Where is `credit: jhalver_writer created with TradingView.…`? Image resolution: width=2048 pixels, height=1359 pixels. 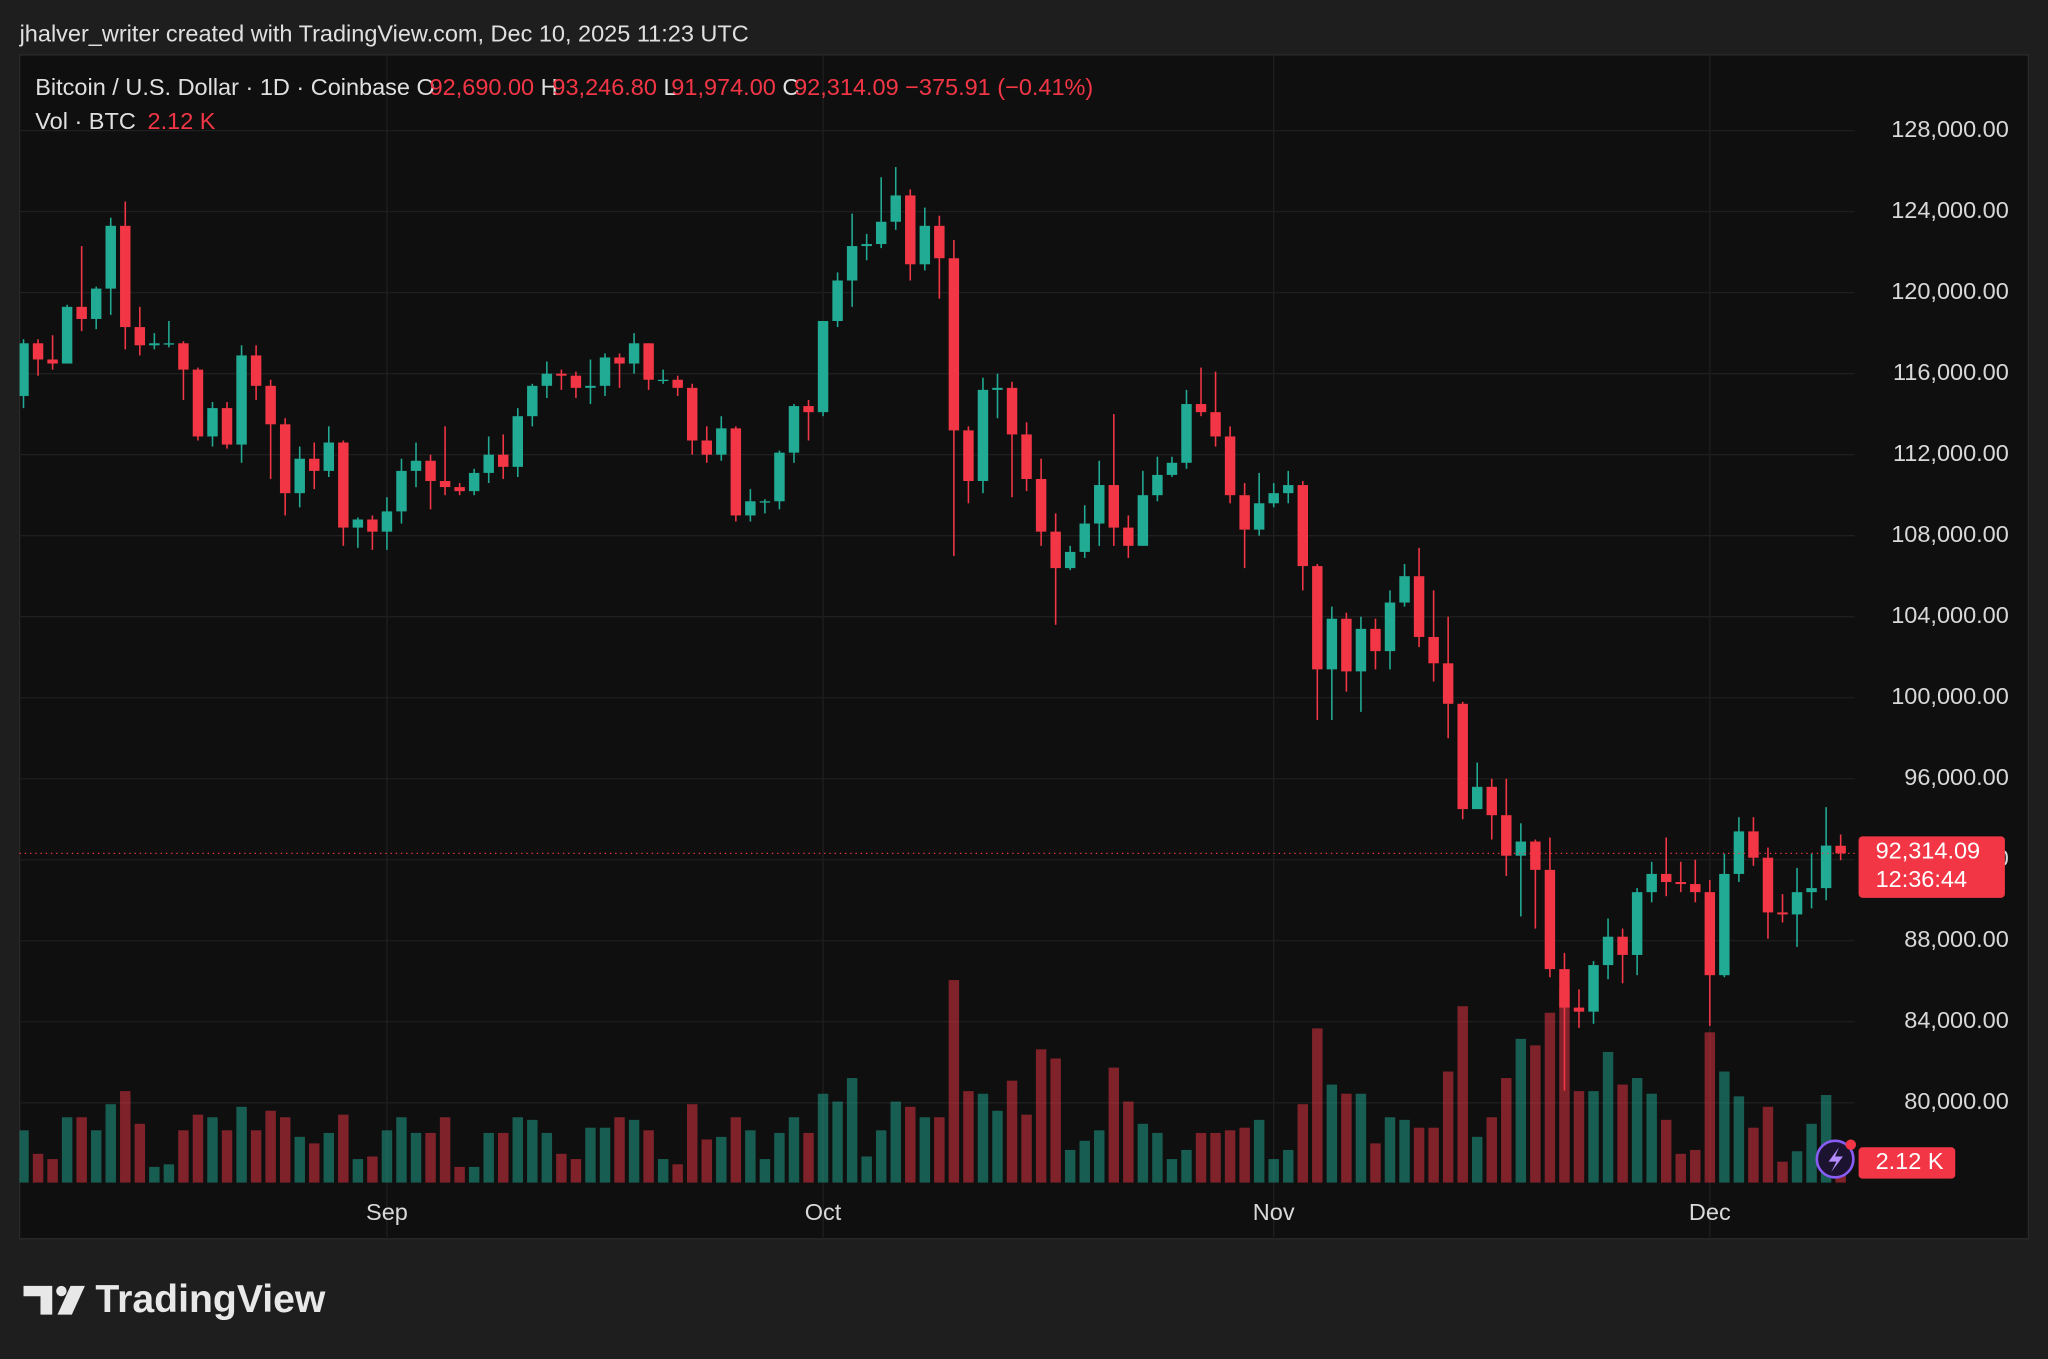
credit: jhalver_writer created with TradingView.… is located at coordinates (384, 33).